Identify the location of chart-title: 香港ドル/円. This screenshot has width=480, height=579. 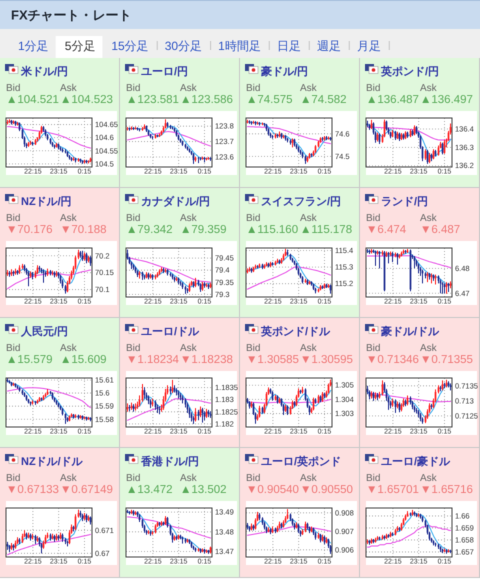
(170, 461).